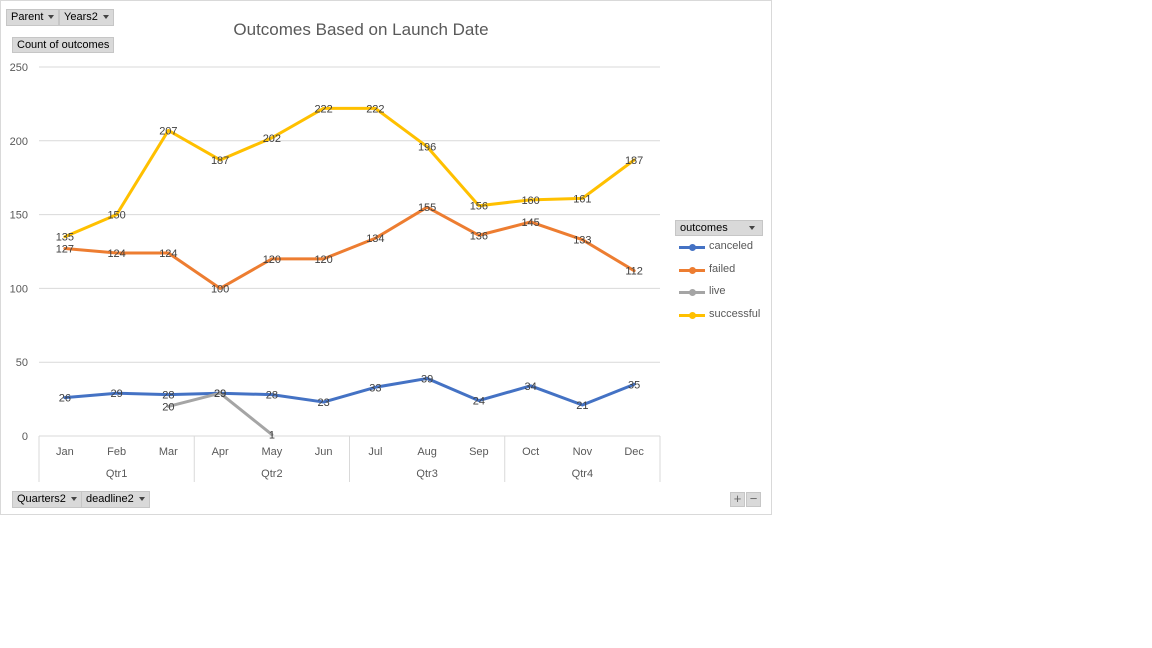 The height and width of the screenshot is (648, 1152). Describe the element at coordinates (19, 289) in the screenshot. I see `y-tick-label: 100` at that location.